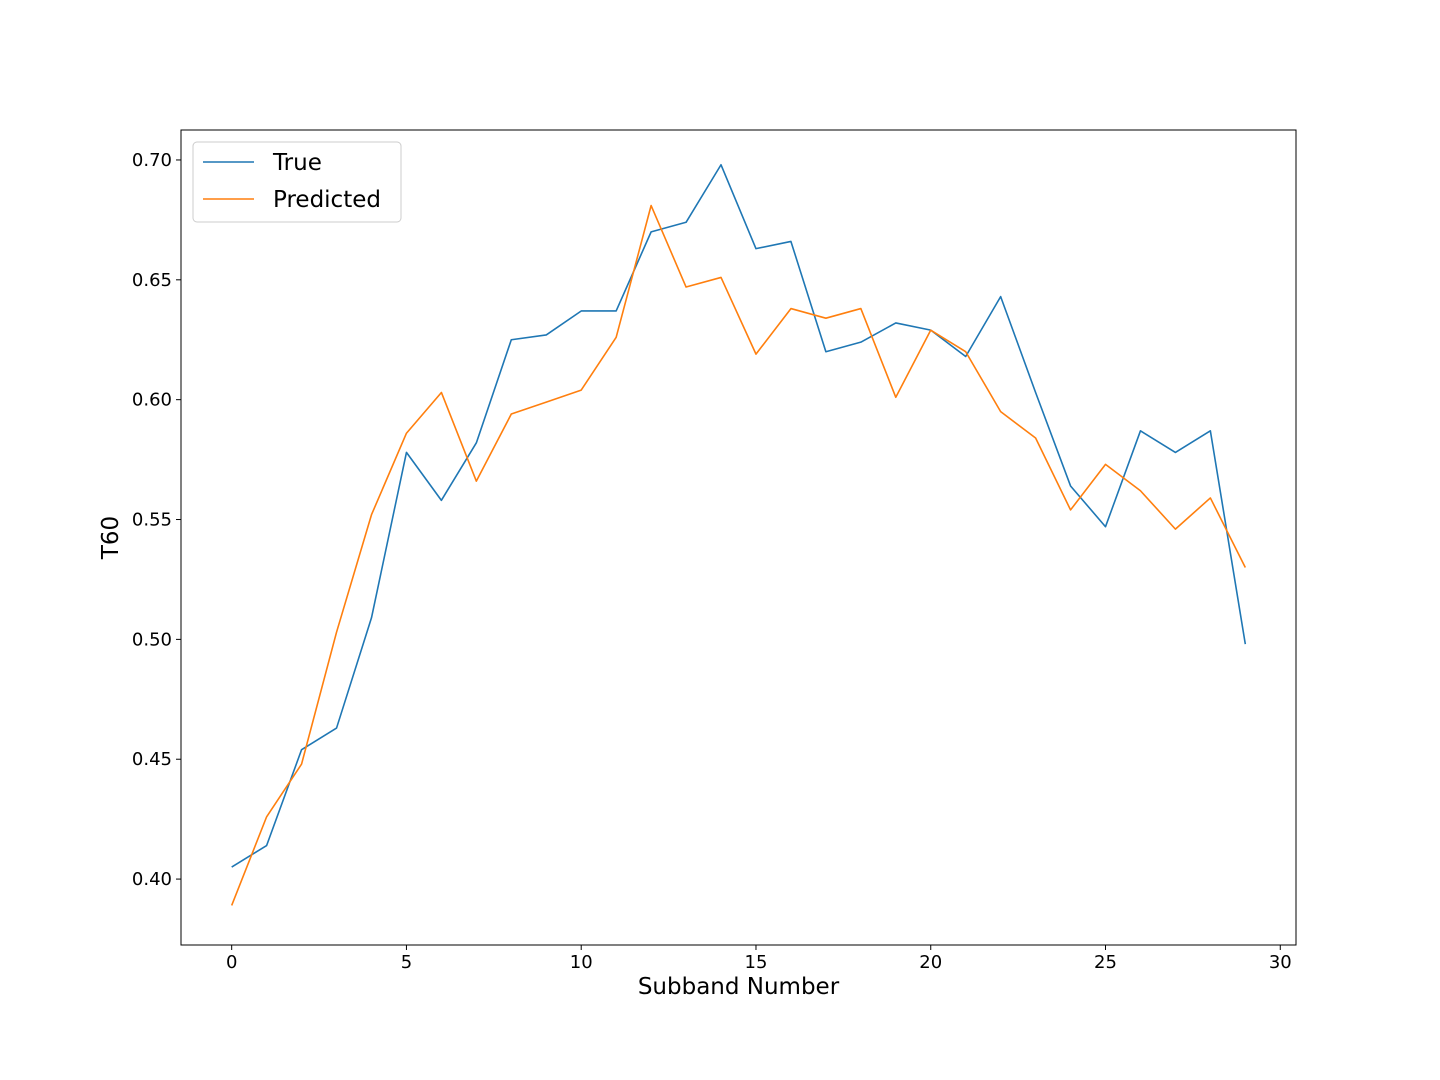  I want to click on x-tick-label: 10, so click(581, 962).